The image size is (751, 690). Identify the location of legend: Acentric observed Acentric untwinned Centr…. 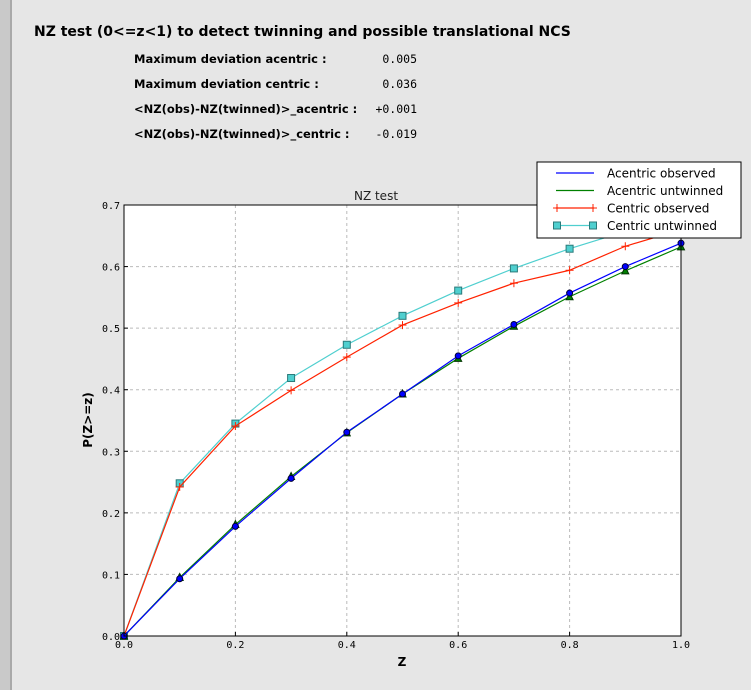
(639, 200).